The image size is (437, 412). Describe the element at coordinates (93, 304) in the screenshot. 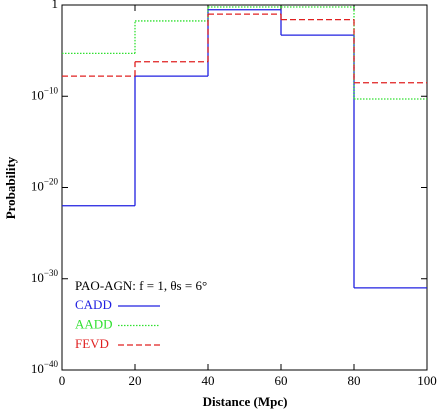

I see `legend-label: CADD` at that location.